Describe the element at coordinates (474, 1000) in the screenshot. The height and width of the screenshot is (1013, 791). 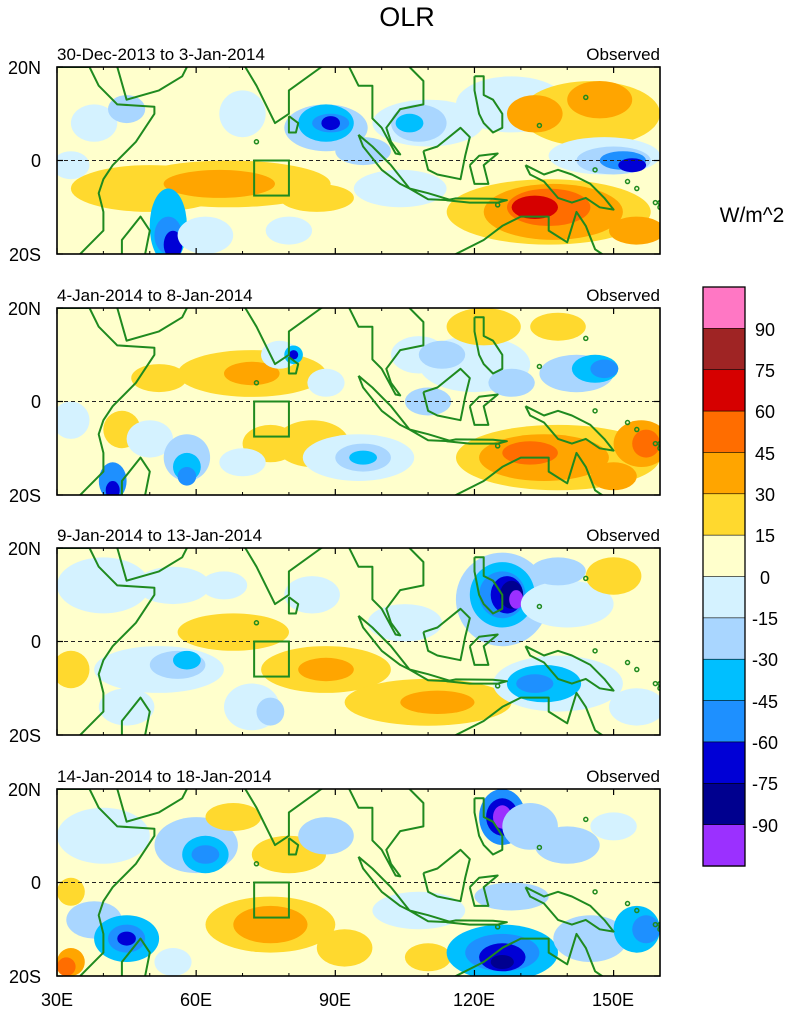
I see `lon-label: 120E` at that location.